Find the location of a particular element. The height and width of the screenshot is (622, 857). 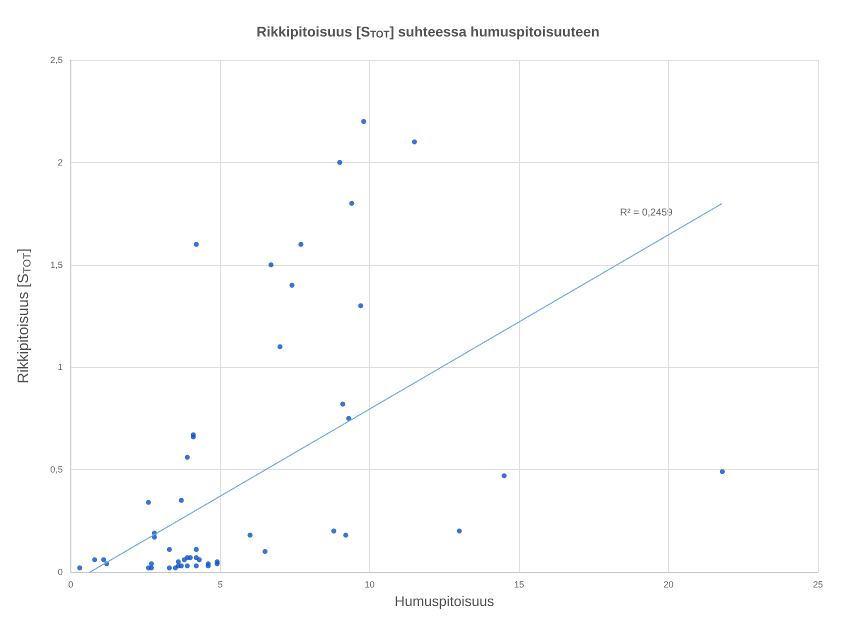

y-axis-title: Rikkipitoisuus [STOT] is located at coordinates (24, 316).